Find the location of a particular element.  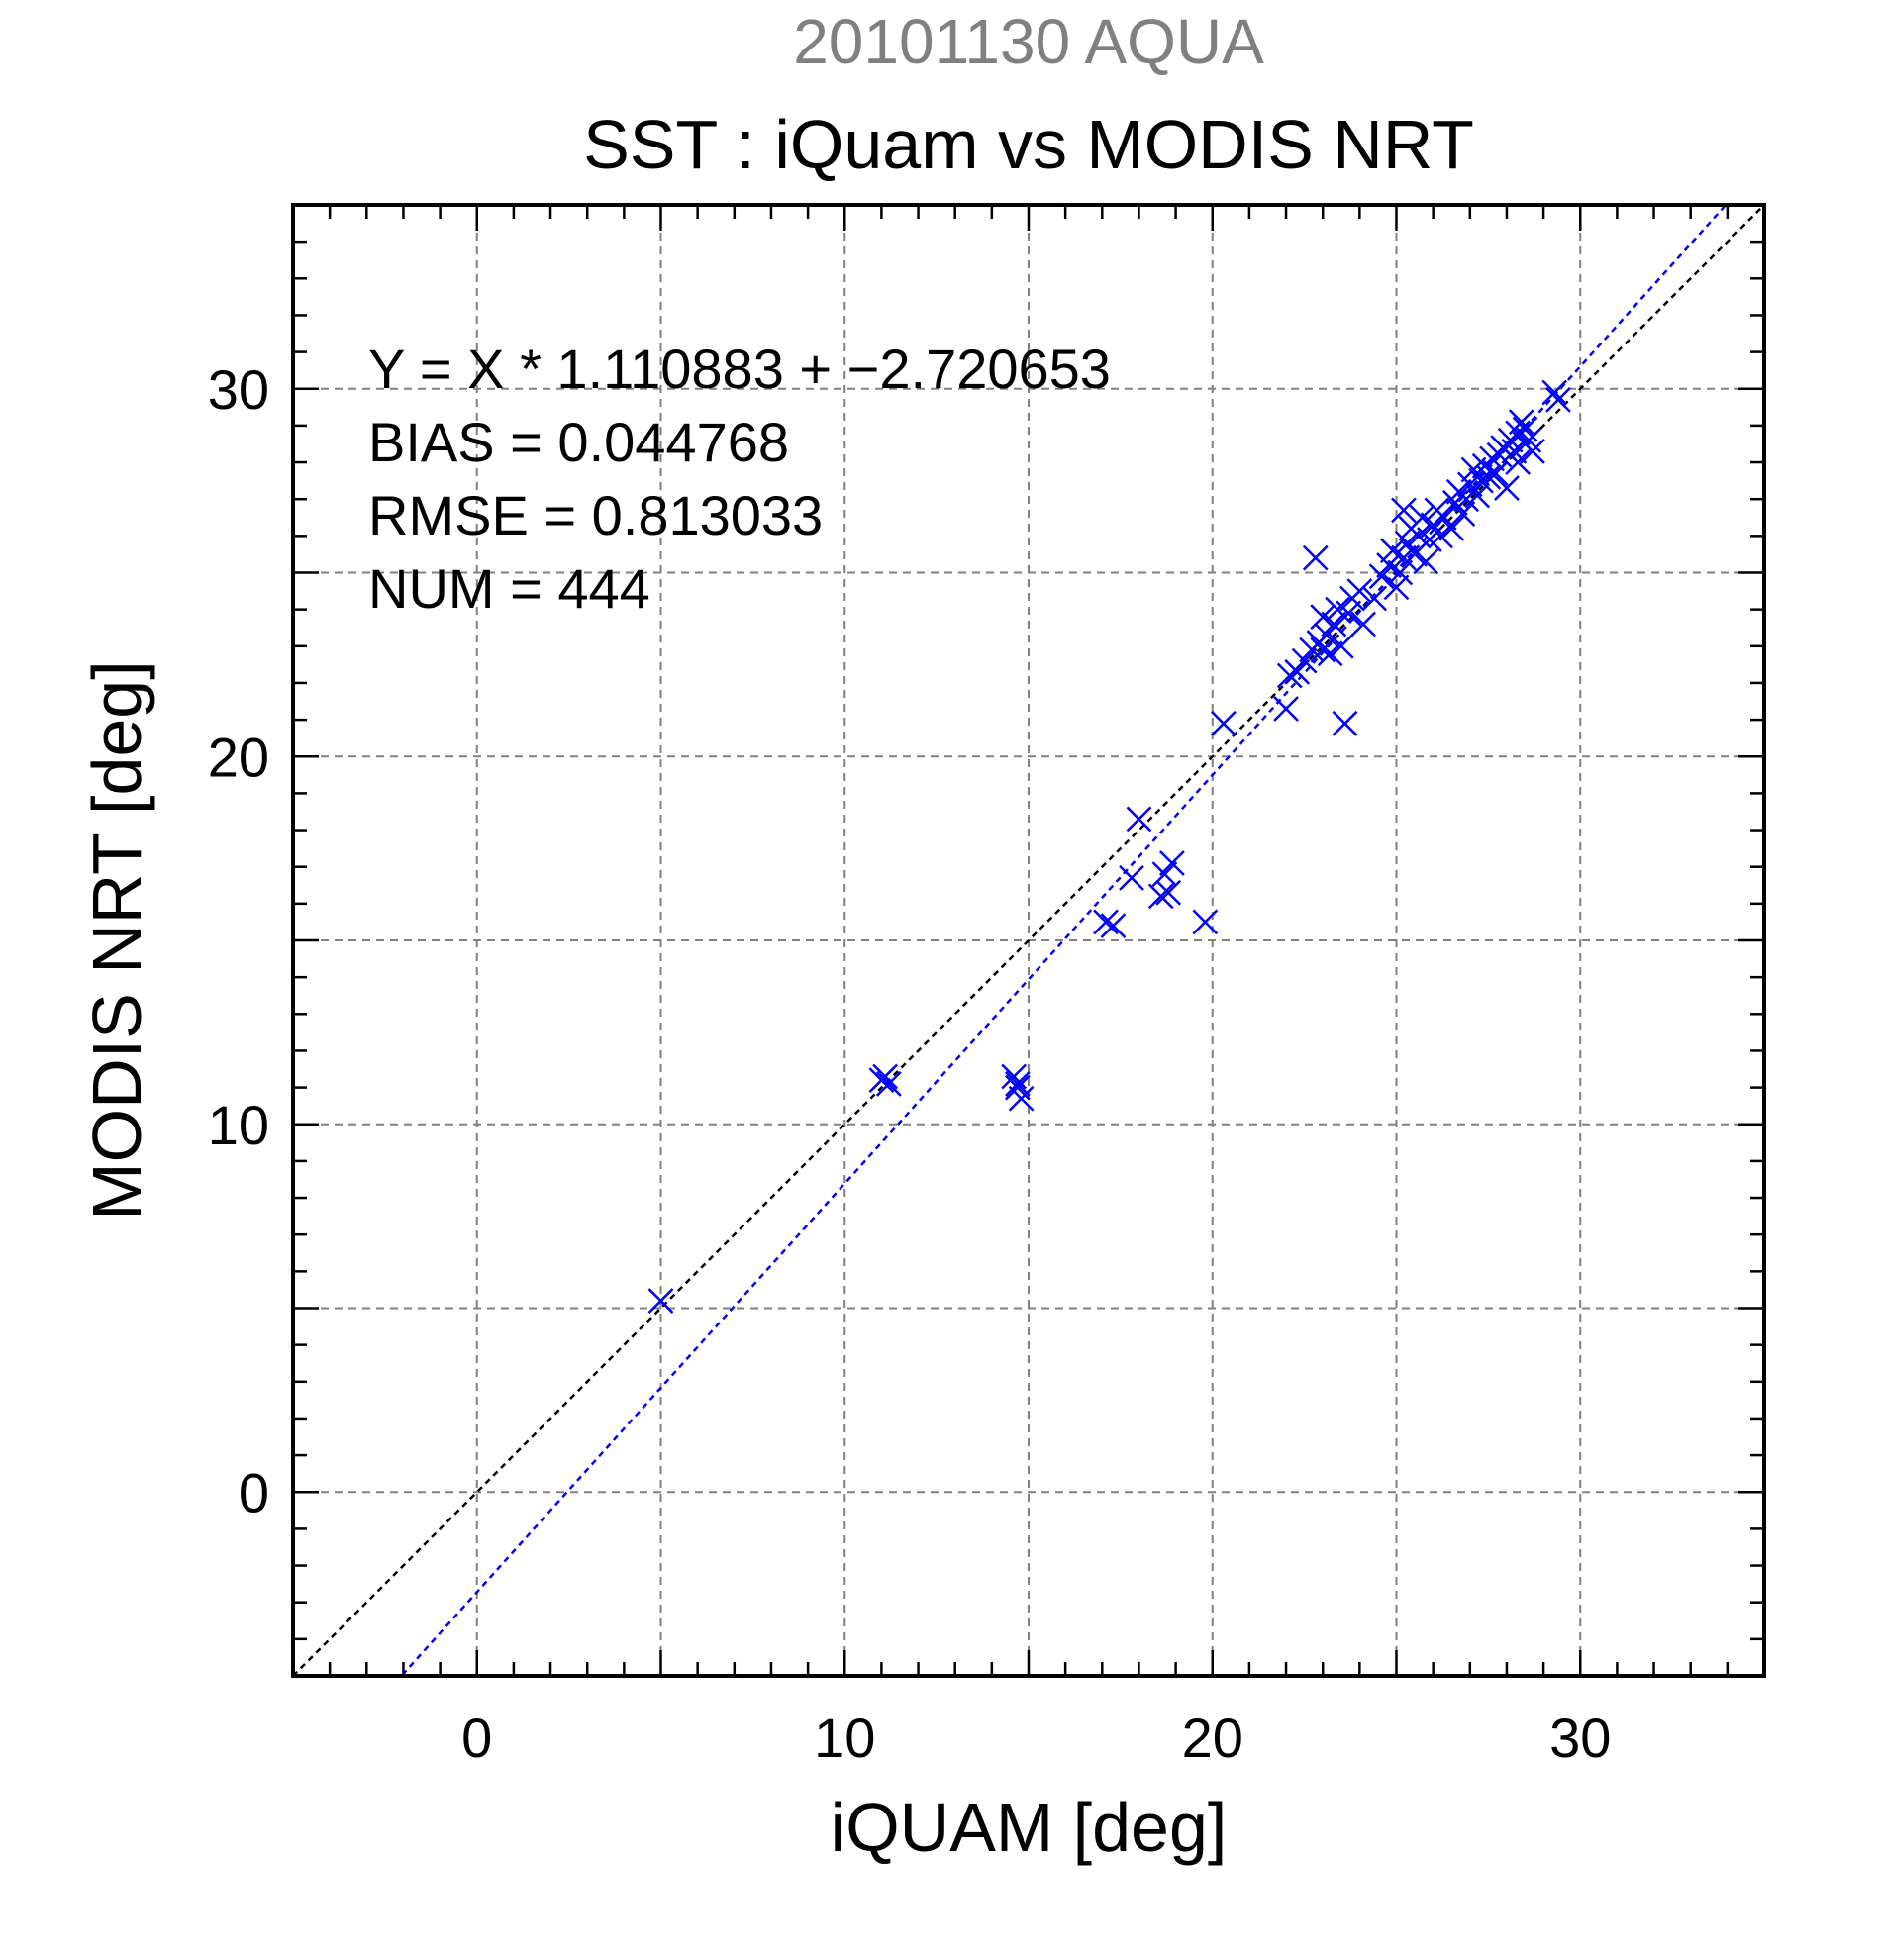

bias-value: BIAS = 0.044768 is located at coordinates (579, 442).